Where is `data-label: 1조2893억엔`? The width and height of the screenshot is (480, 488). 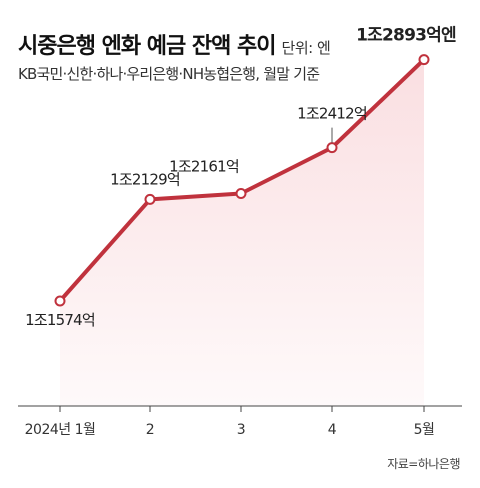
data-label: 1조2893억엔 is located at coordinates (406, 36).